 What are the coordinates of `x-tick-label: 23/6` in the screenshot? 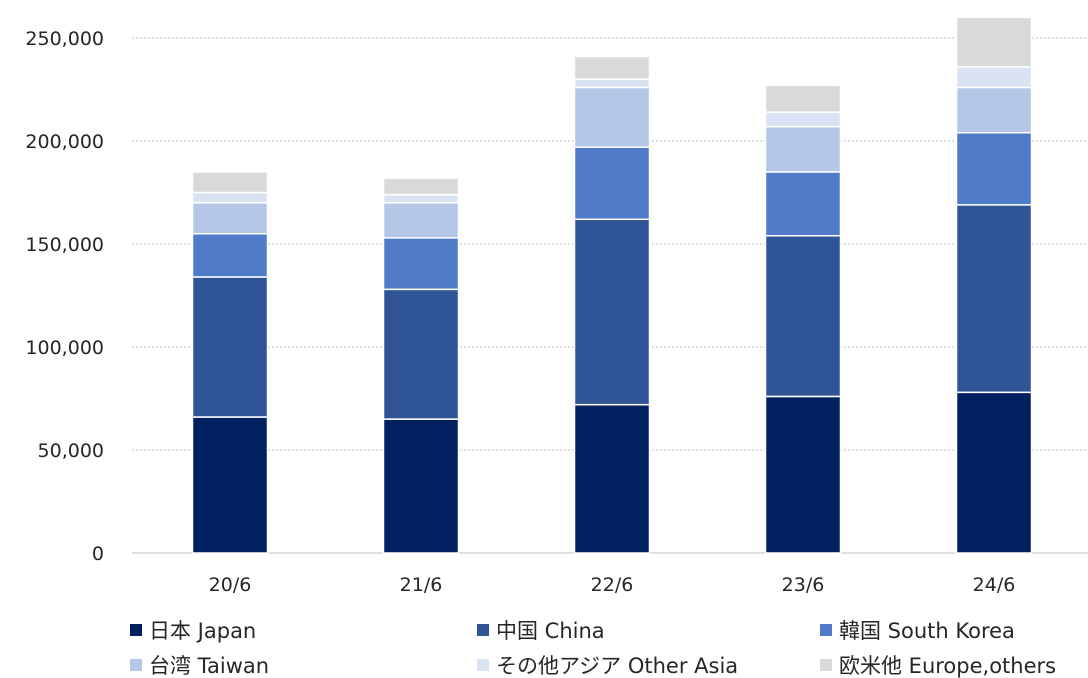 It's located at (803, 585).